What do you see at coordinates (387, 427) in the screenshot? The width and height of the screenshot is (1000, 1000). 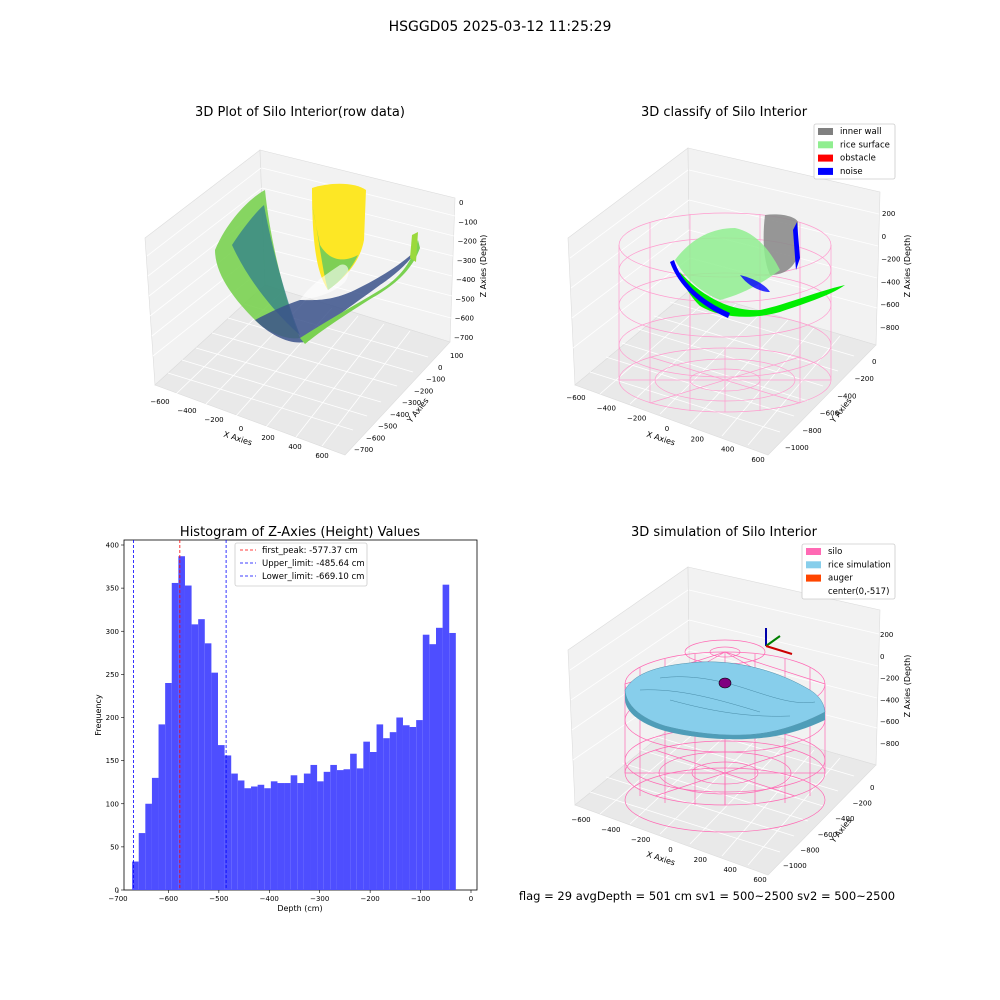 I see `y-tick-label: −500` at bounding box center [387, 427].